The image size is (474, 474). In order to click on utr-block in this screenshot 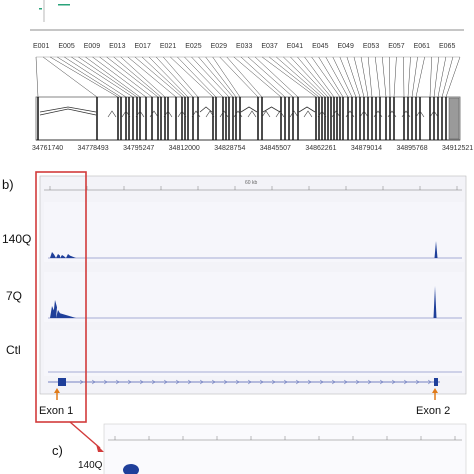, I will do `click(454, 118)`.